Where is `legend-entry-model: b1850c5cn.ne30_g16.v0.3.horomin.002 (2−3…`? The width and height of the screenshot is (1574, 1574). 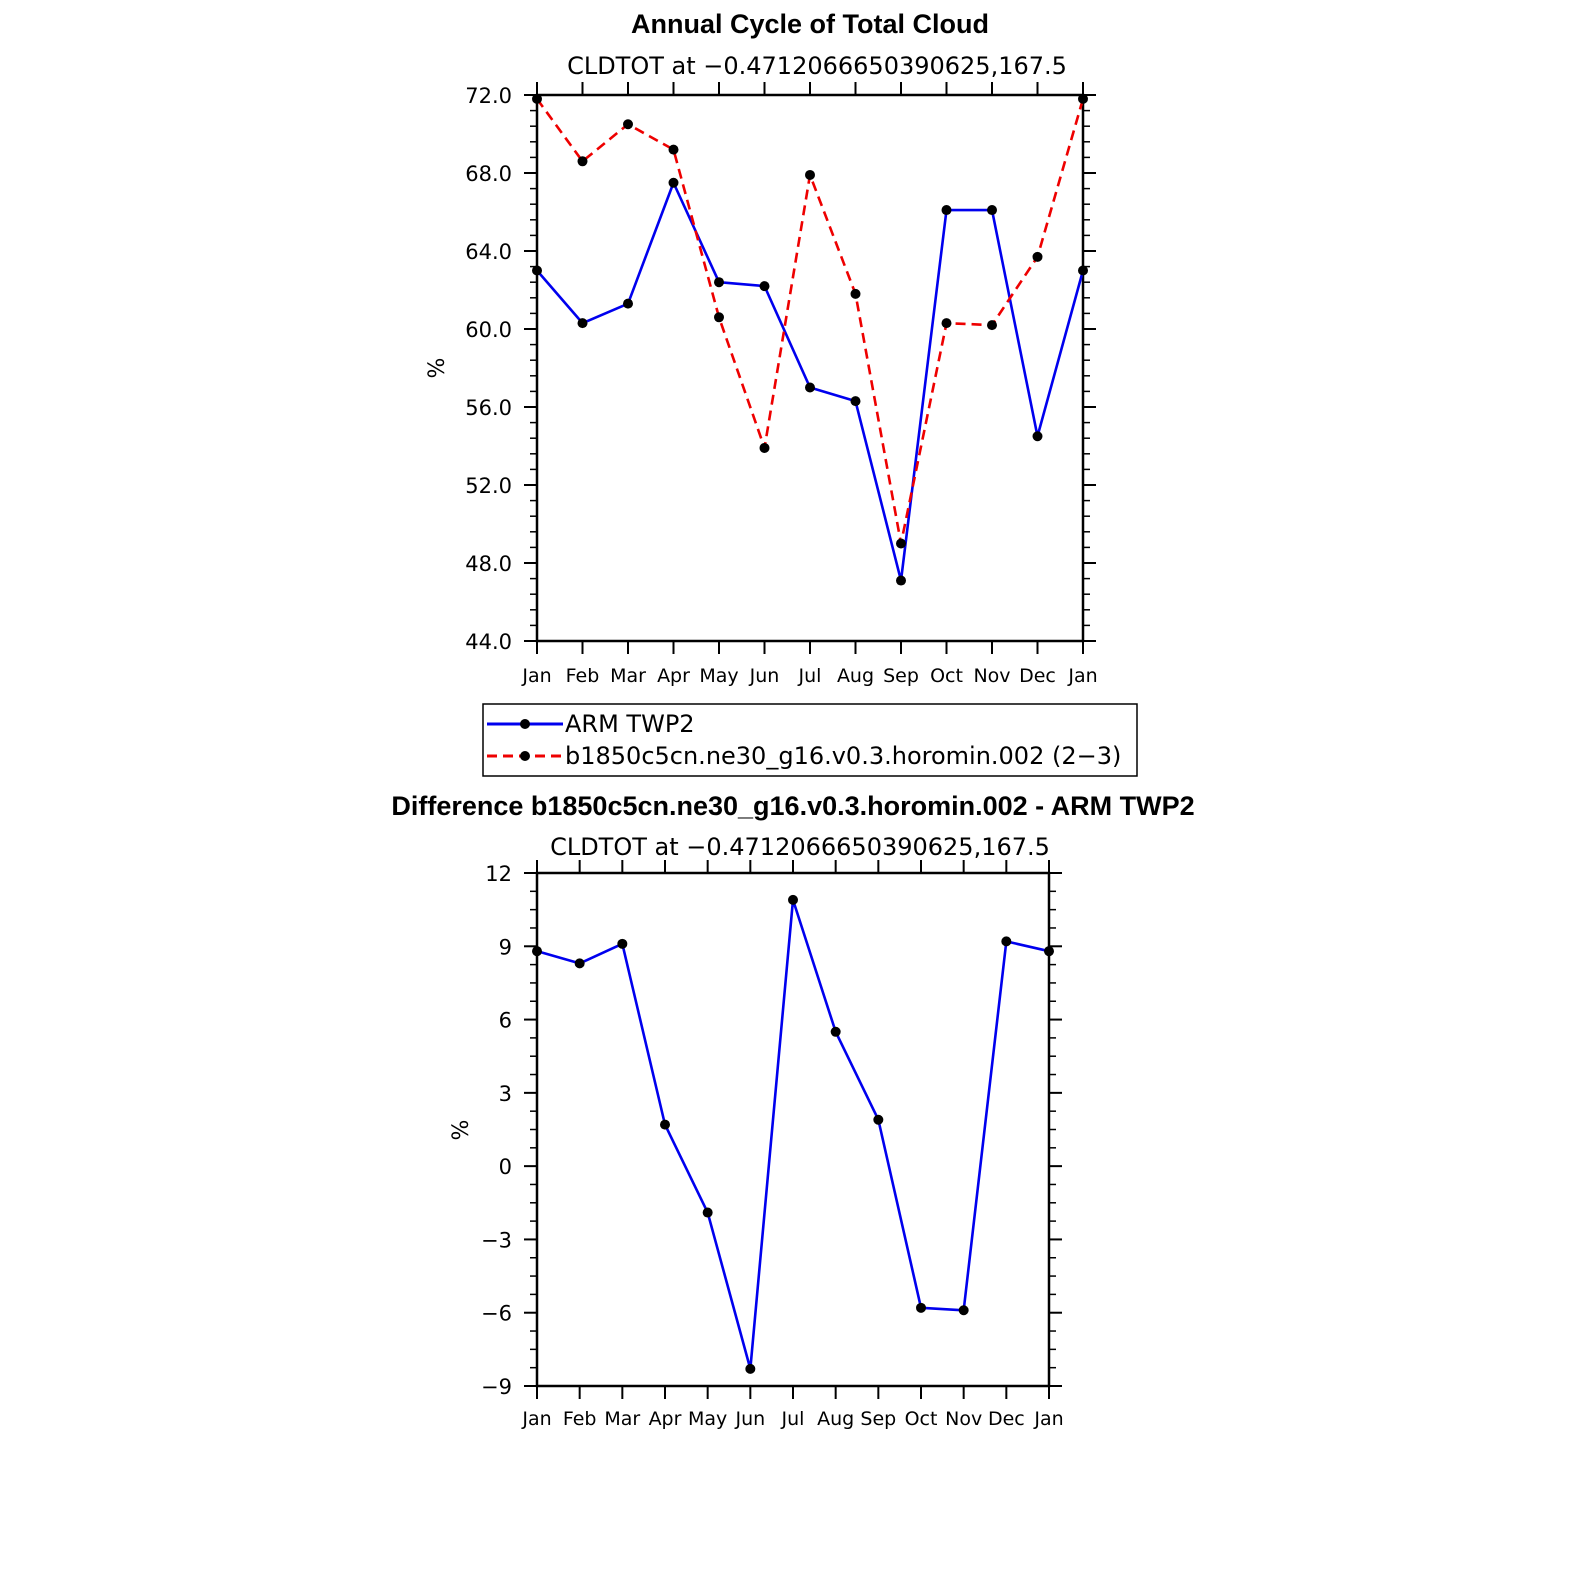 legend-entry-model: b1850c5cn.ne30_g16.v0.3.horomin.002 (2−3… is located at coordinates (804, 756).